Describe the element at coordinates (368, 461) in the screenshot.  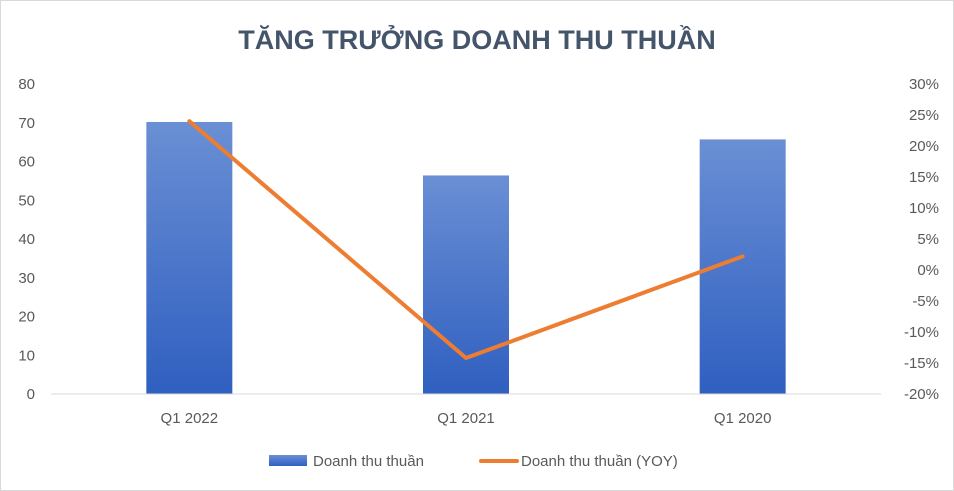
I see `legend-bar-label: Doanh thu thuần` at that location.